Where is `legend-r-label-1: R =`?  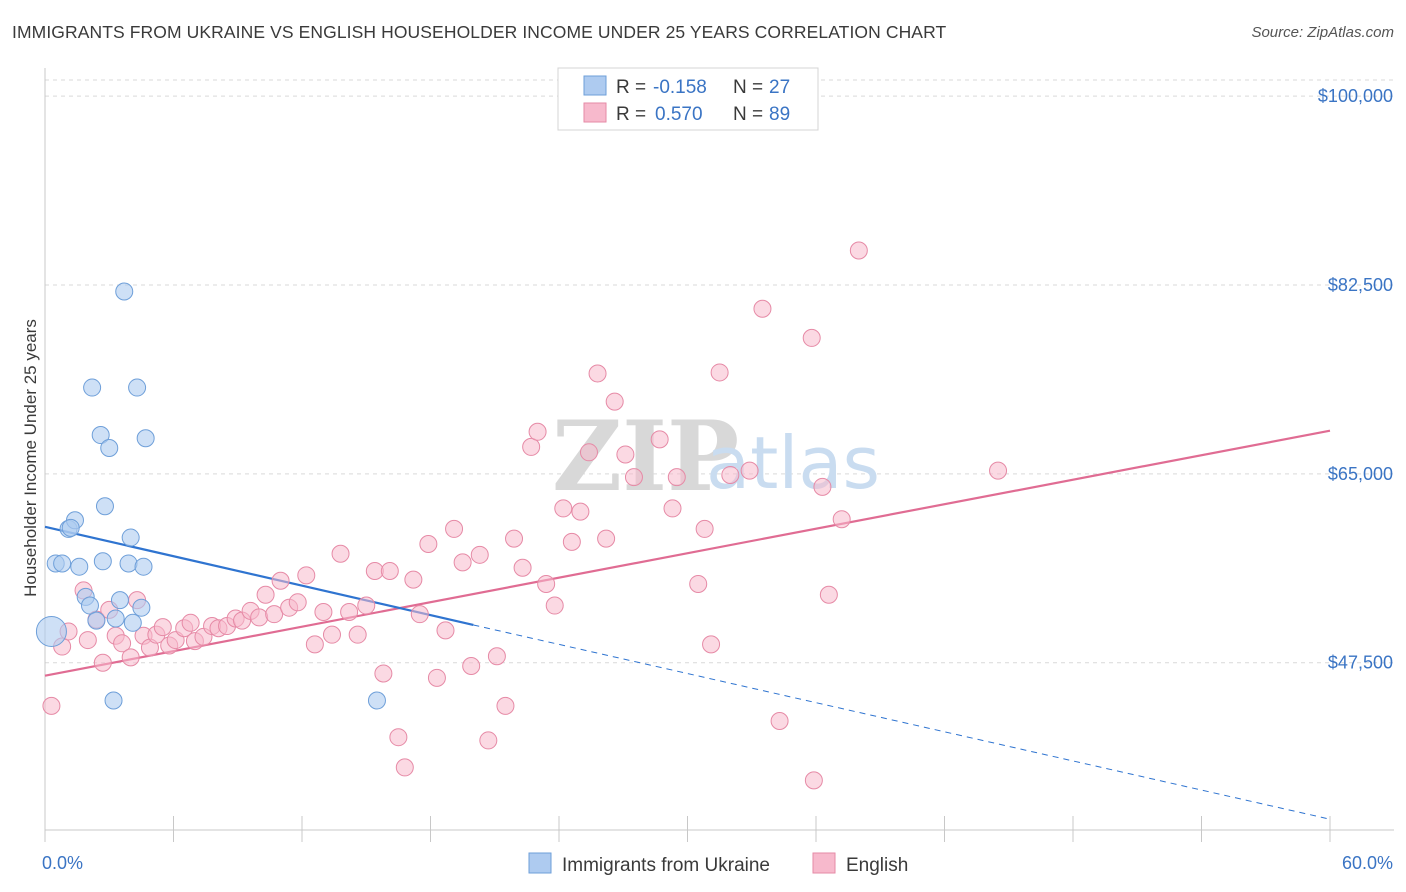
legend-r-label-1: R = is located at coordinates (631, 87).